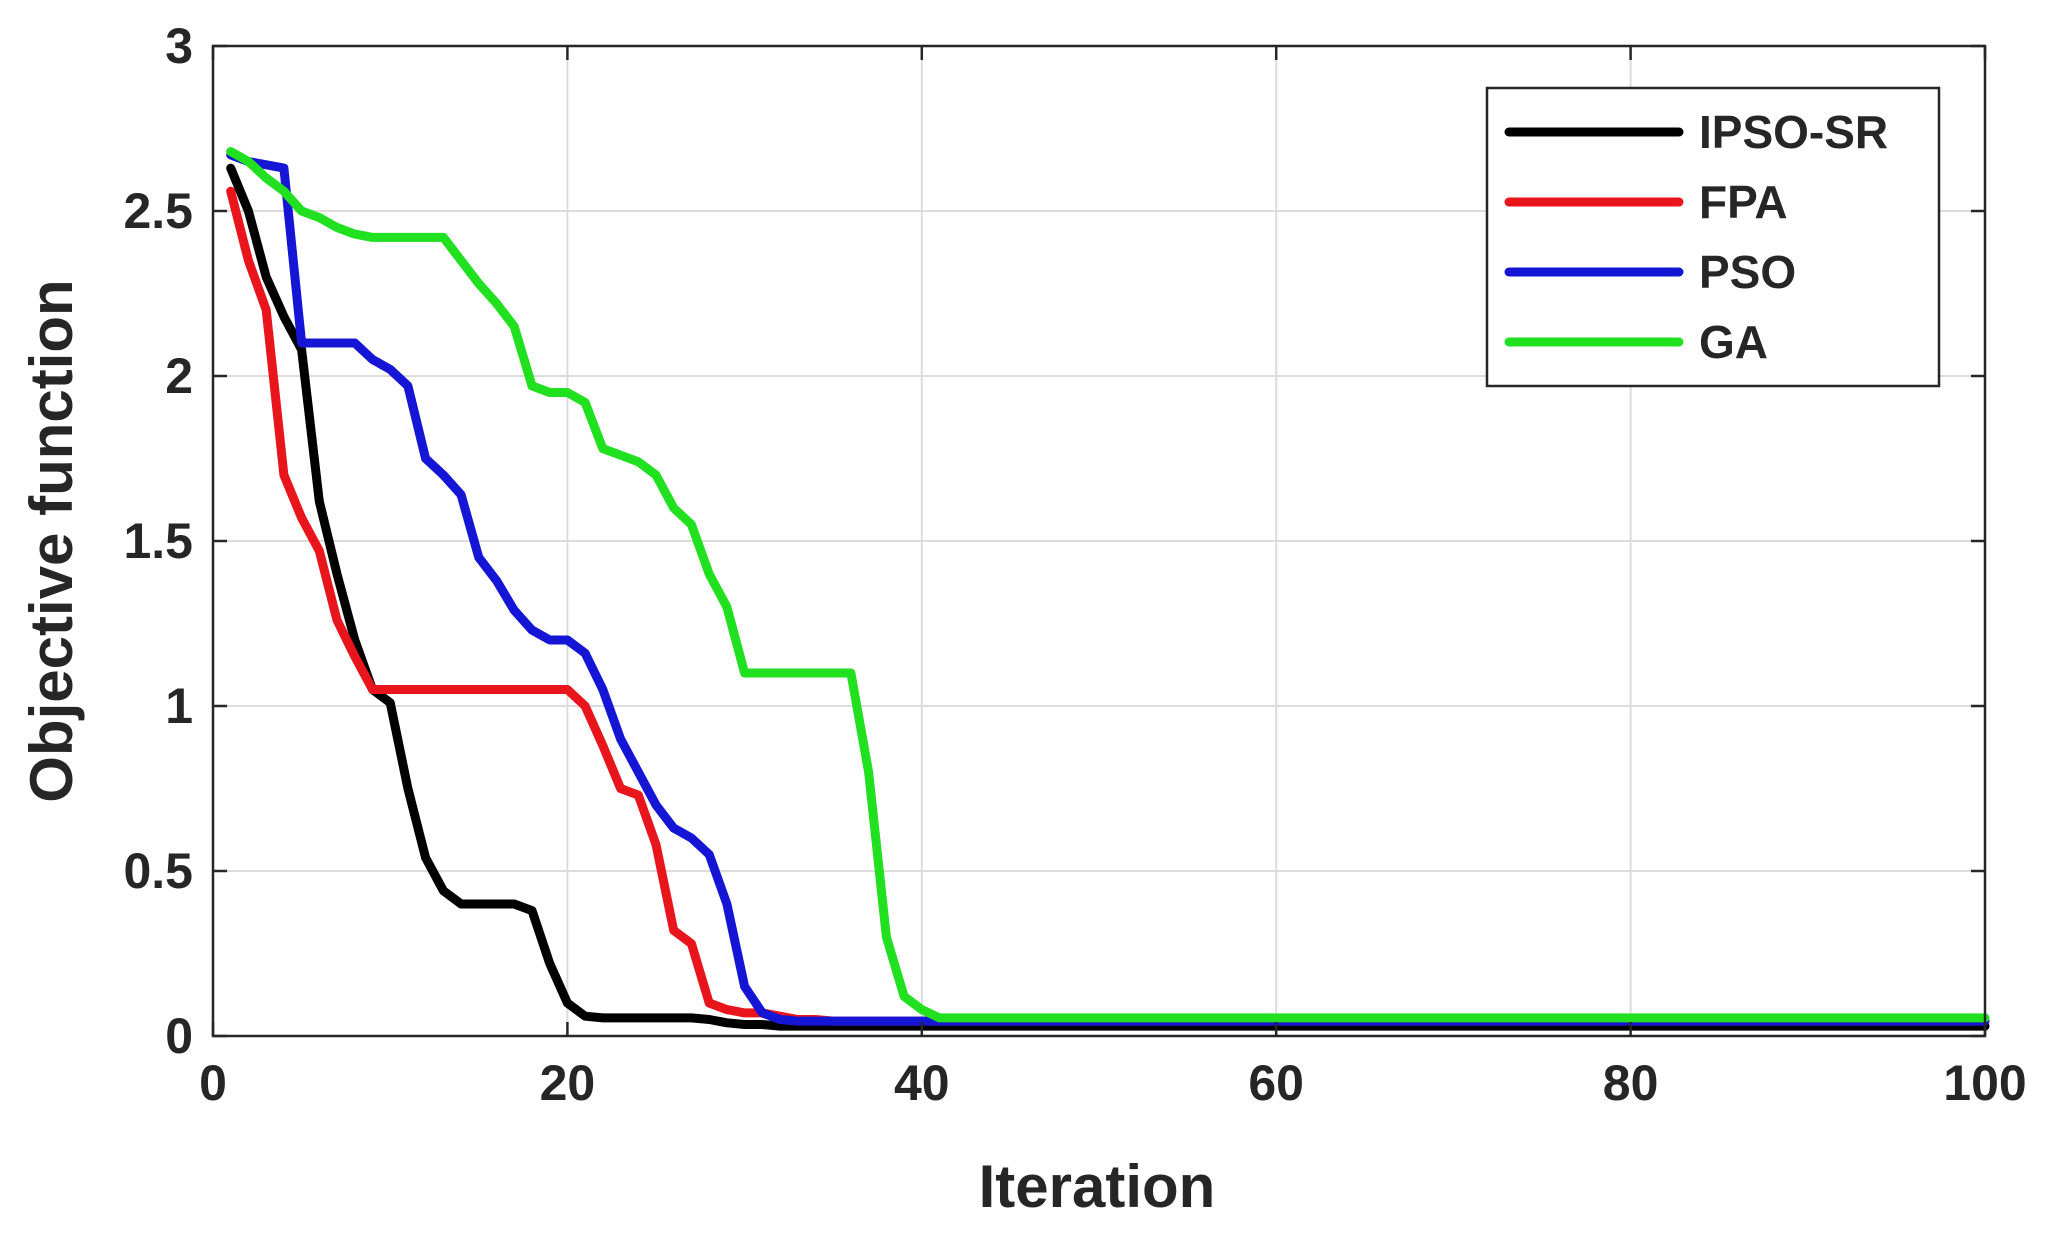  What do you see at coordinates (1097, 1186) in the screenshot?
I see `x-axis-title: Iteration` at bounding box center [1097, 1186].